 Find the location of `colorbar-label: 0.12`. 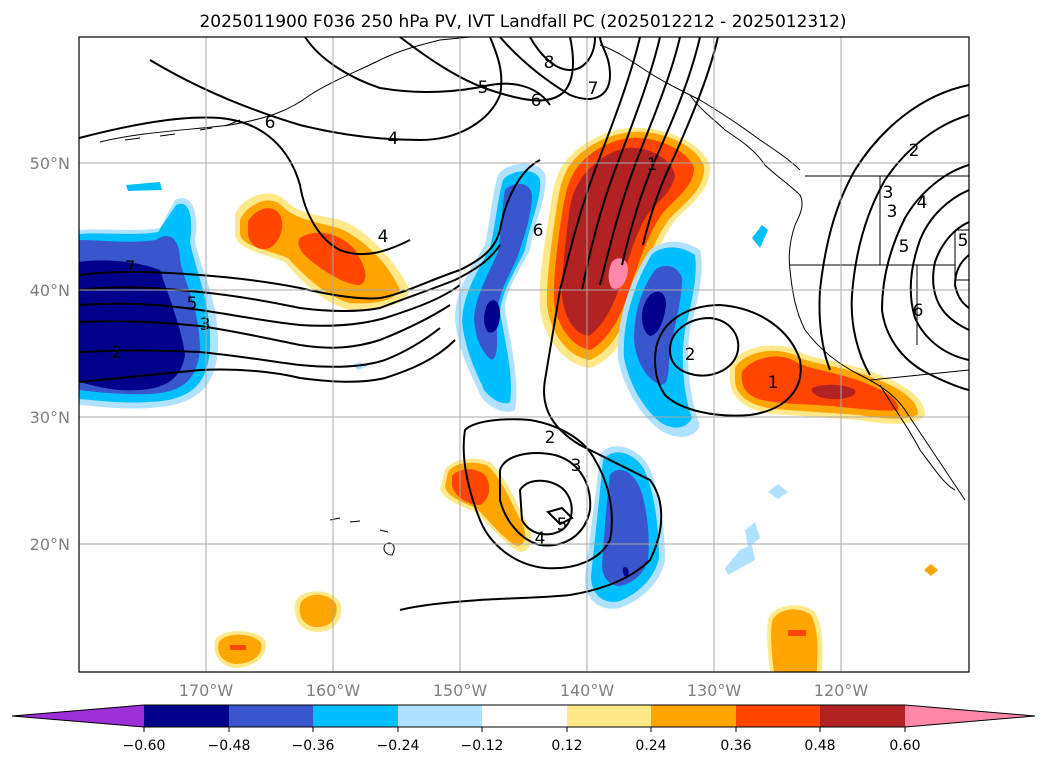

colorbar-label: 0.12 is located at coordinates (566, 746).